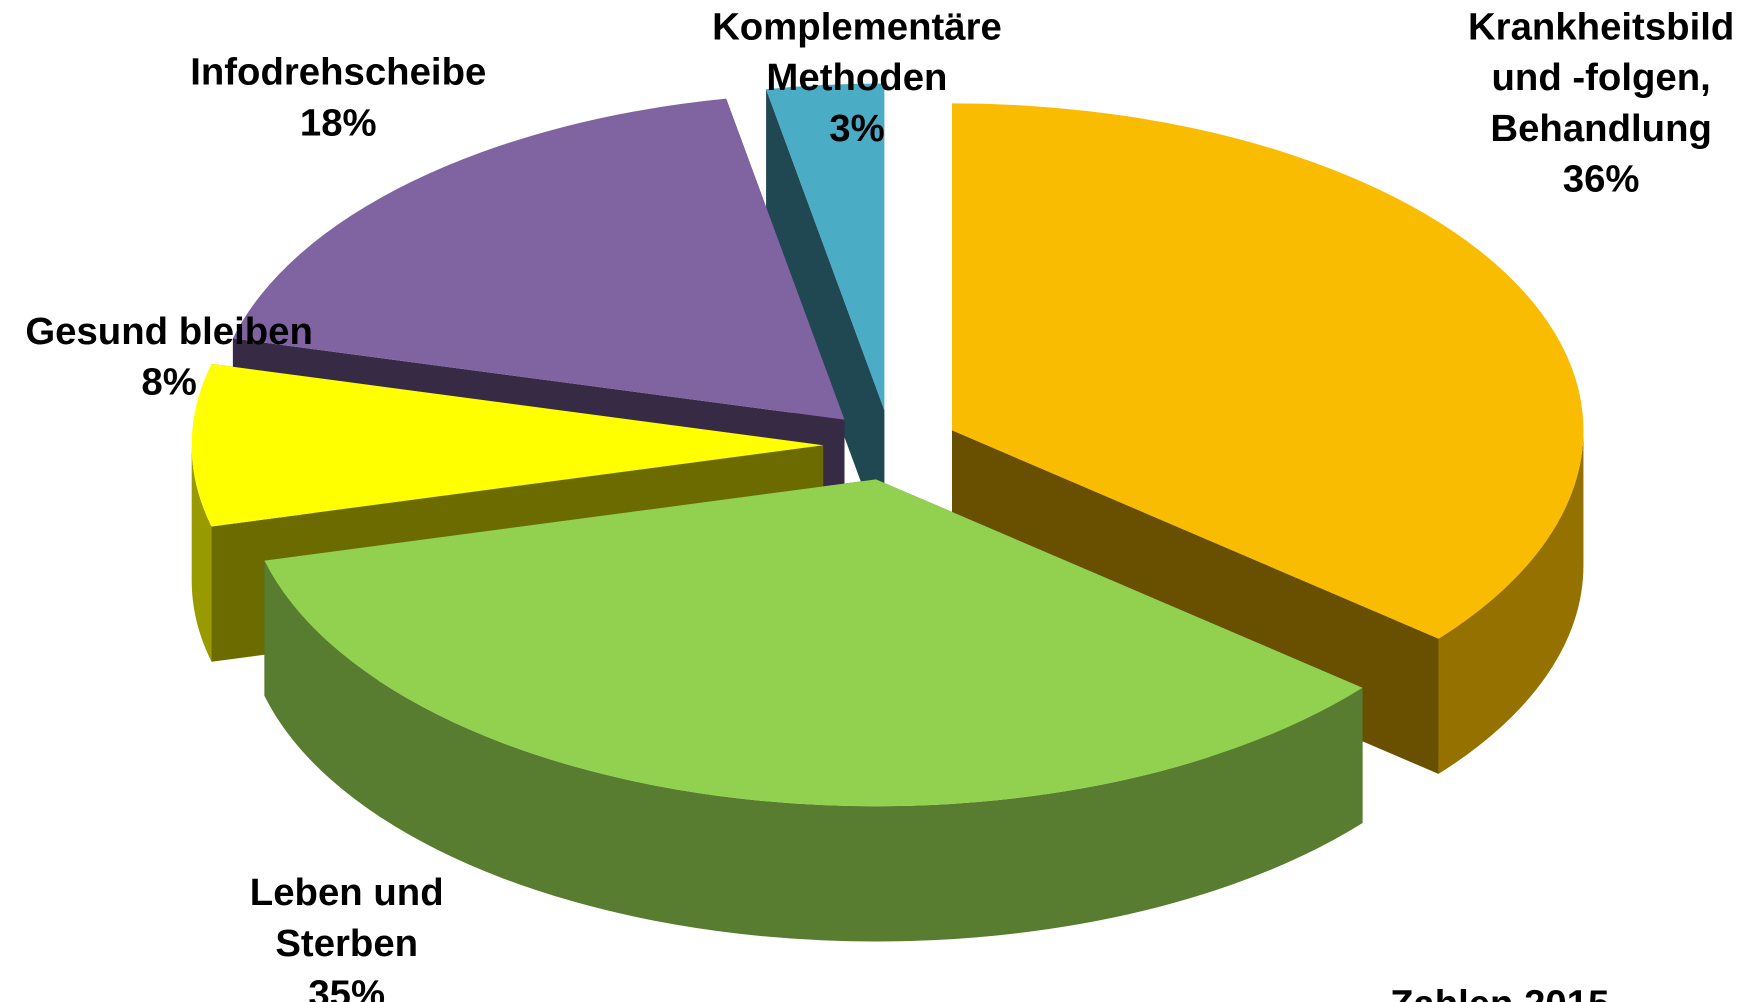  I want to click on category-label: Komplementäre Methoden, so click(857, 52).